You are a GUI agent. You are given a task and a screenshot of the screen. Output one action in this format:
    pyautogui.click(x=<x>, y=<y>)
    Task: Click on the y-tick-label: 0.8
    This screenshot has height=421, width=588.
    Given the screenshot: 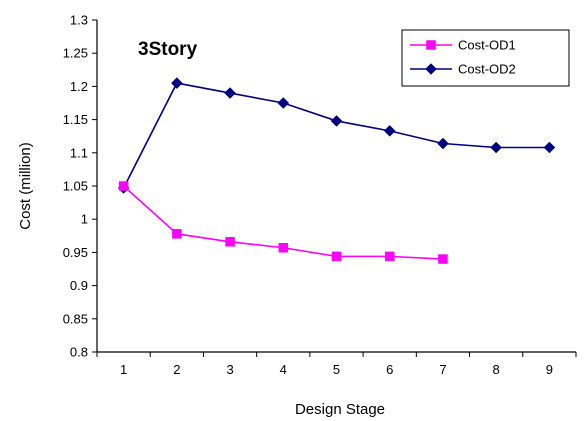 What is the action you would take?
    pyautogui.click(x=79, y=352)
    